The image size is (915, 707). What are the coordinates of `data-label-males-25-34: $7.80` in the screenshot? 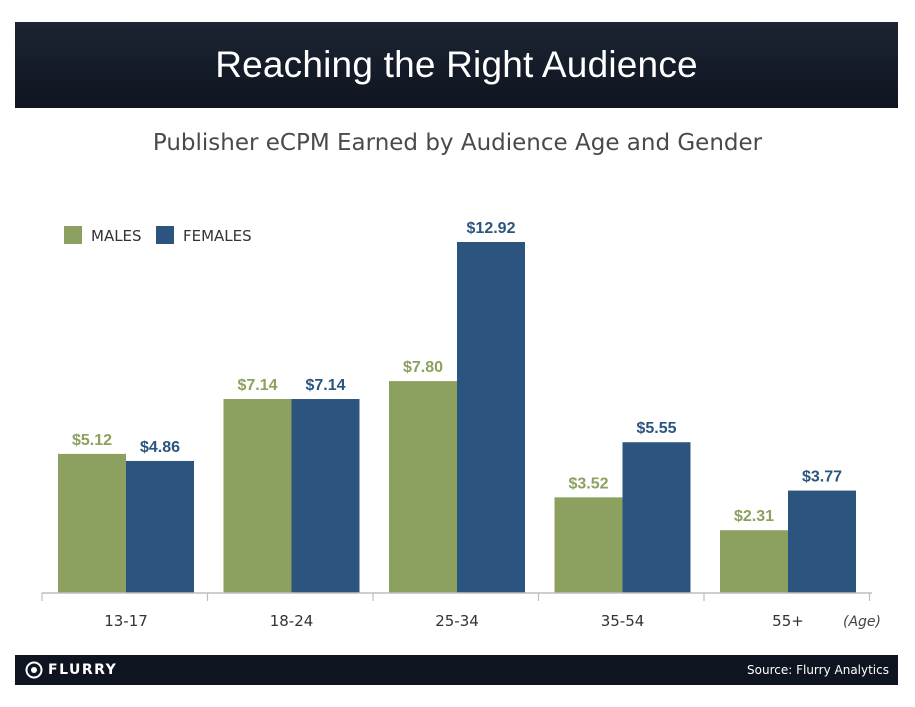 It's located at (423, 367).